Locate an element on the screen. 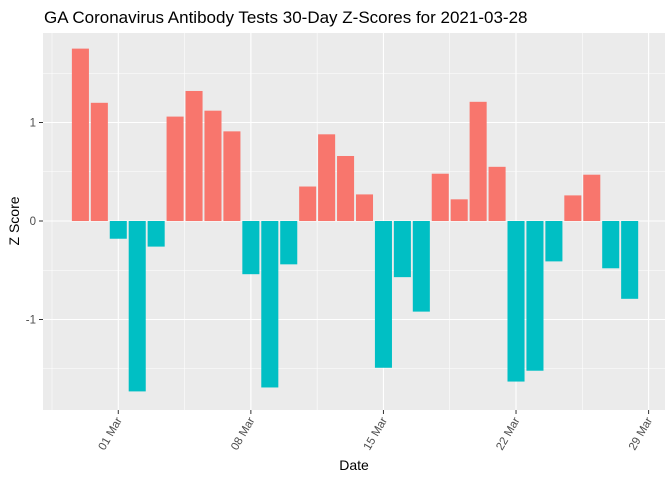 Image resolution: width=672 pixels, height=480 pixels. y-tick-label: 0 is located at coordinates (33, 222).